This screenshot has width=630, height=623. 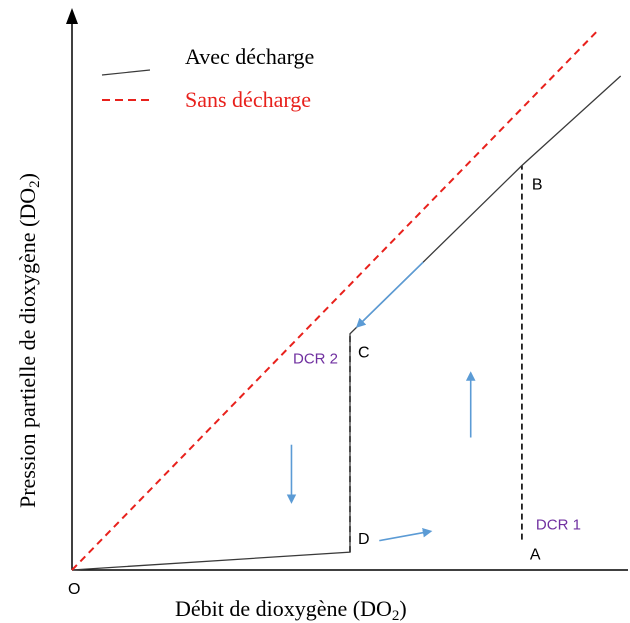 What do you see at coordinates (537, 185) in the screenshot?
I see `point-label-b: B` at bounding box center [537, 185].